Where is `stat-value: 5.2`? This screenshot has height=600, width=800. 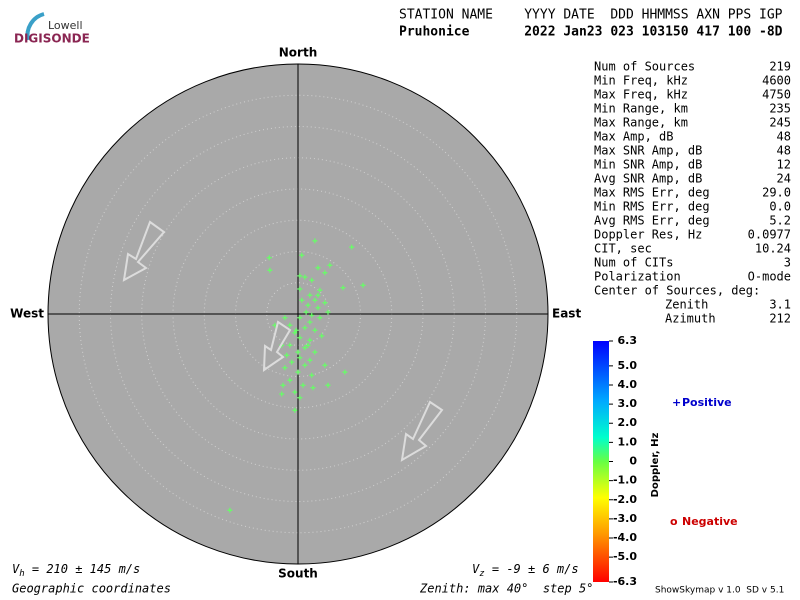
stat-value: 5.2 is located at coordinates (780, 221).